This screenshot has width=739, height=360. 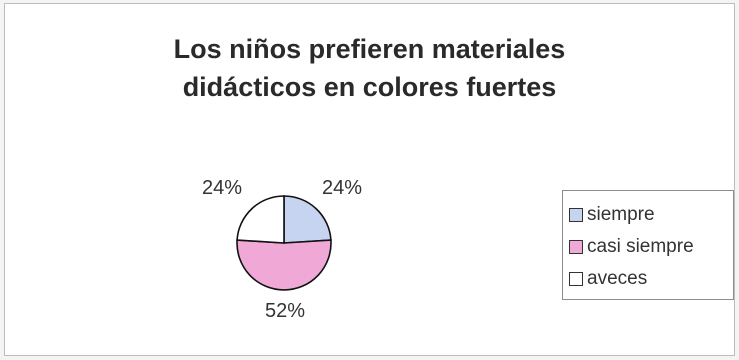 I want to click on legend-label-aveces: aveces, so click(x=617, y=278).